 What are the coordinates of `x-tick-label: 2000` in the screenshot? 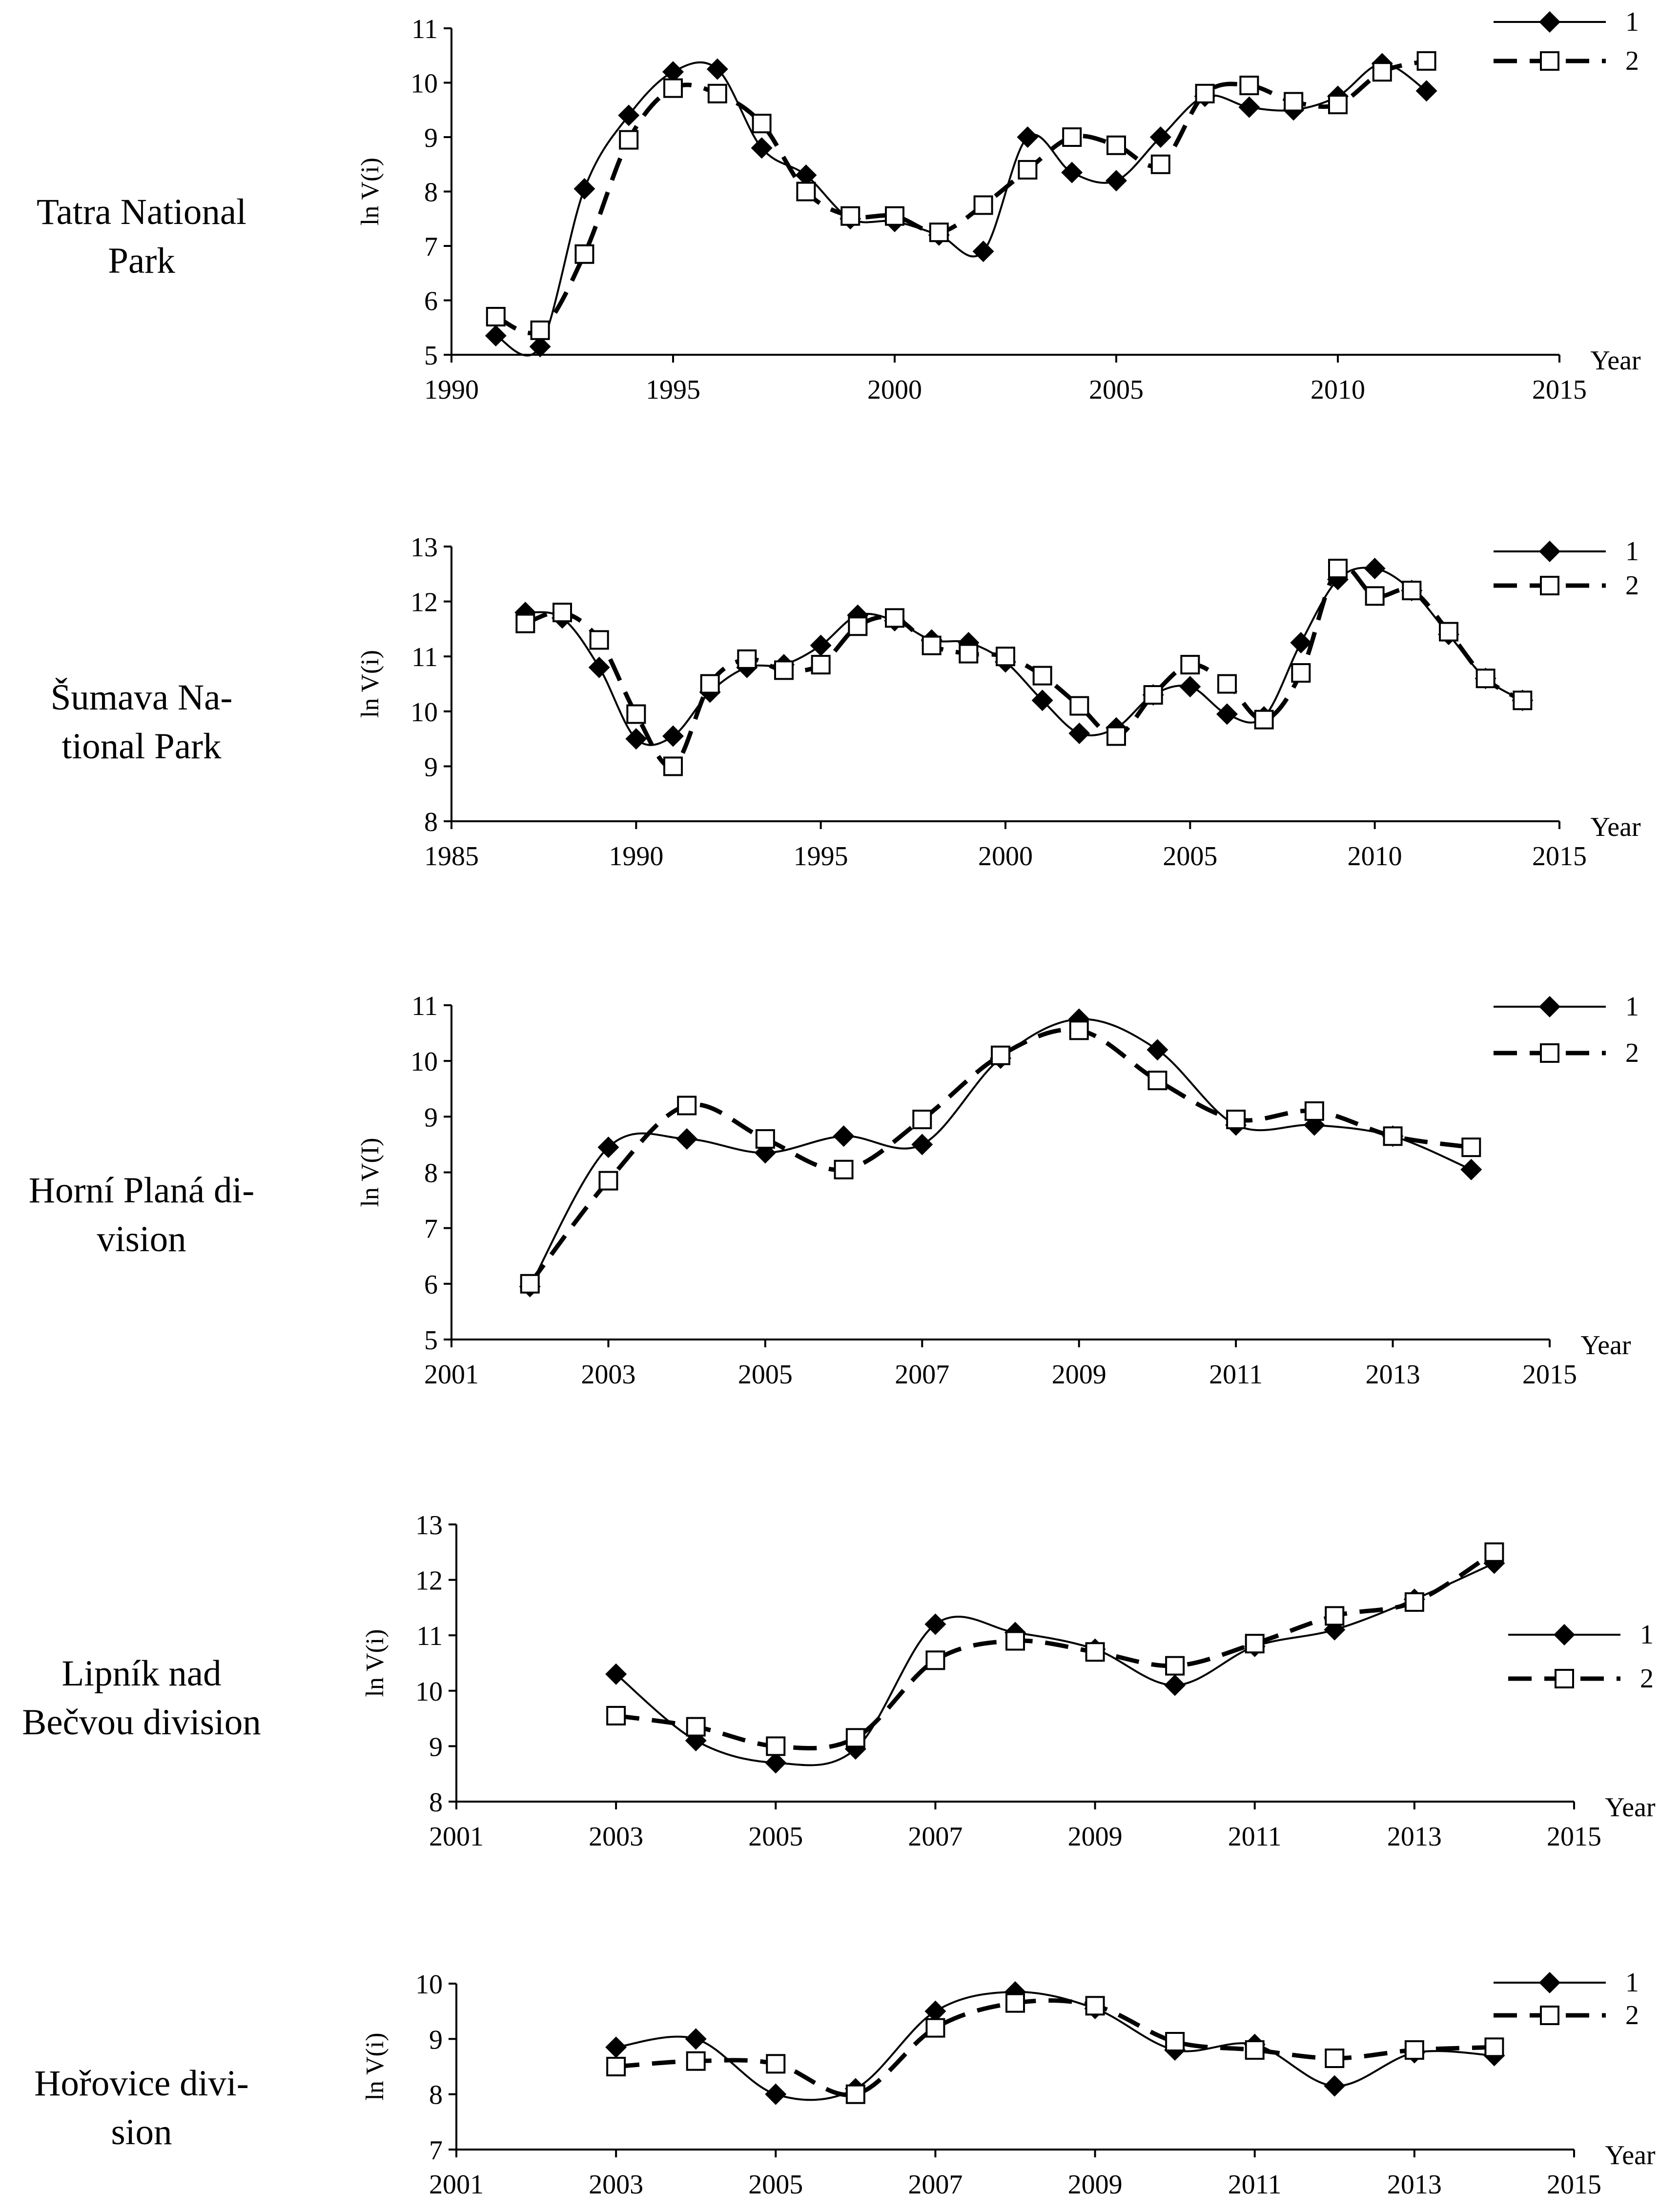 It's located at (1005, 856).